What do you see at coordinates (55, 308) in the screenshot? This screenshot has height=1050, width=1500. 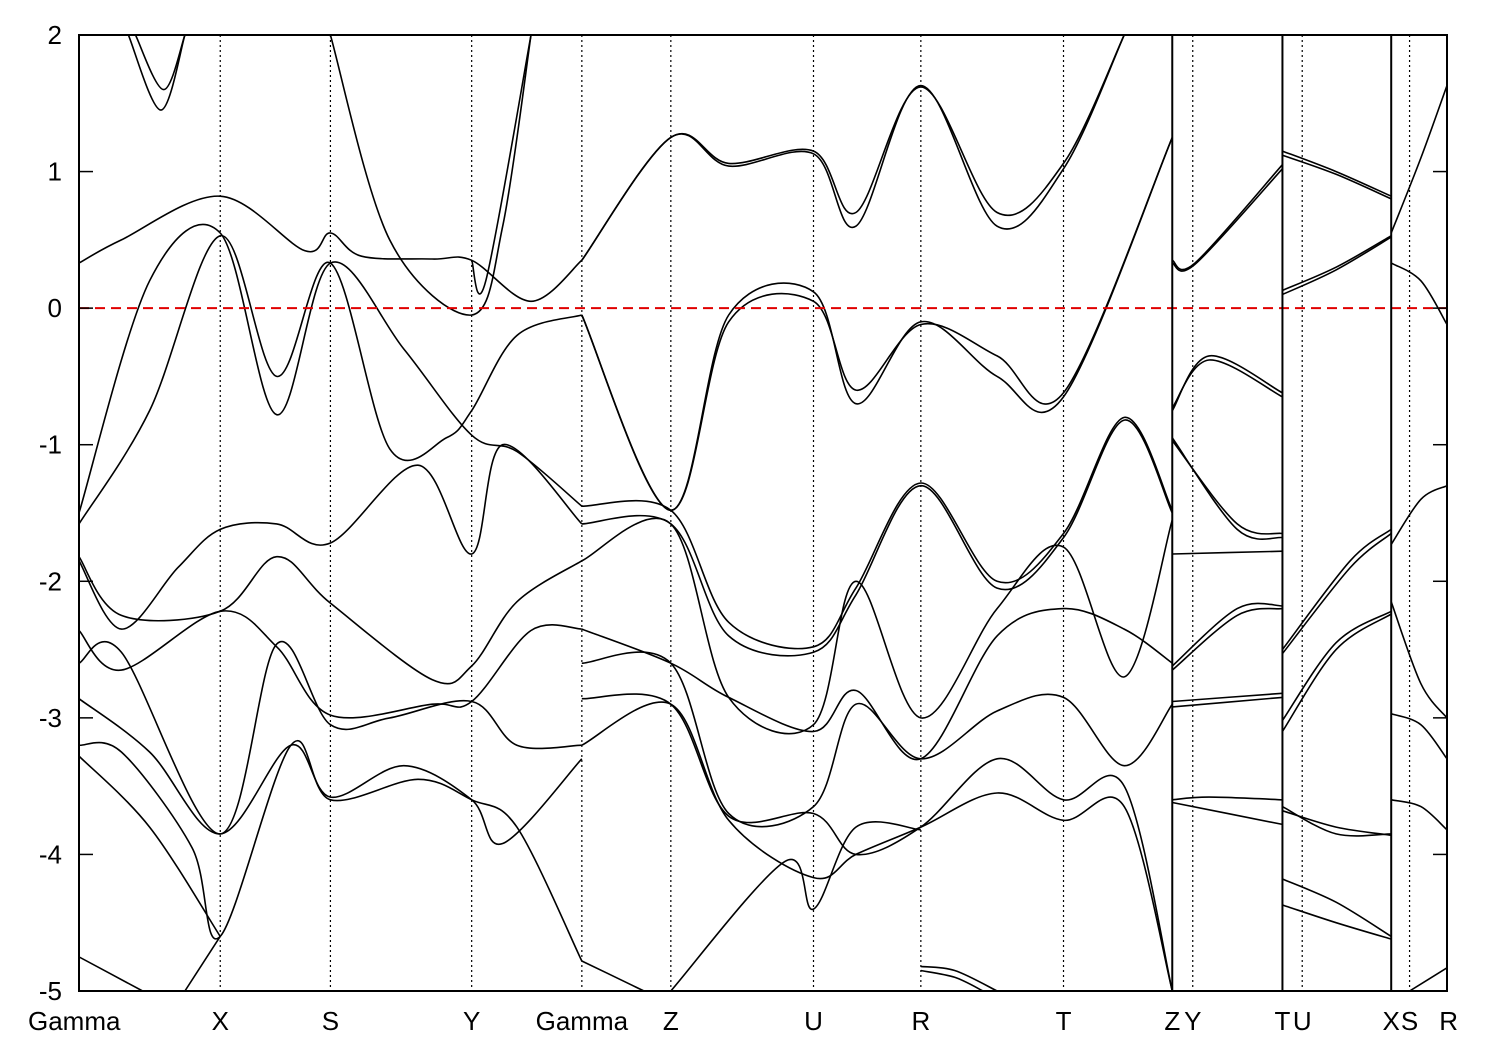 I see `y-tick-label: 0` at bounding box center [55, 308].